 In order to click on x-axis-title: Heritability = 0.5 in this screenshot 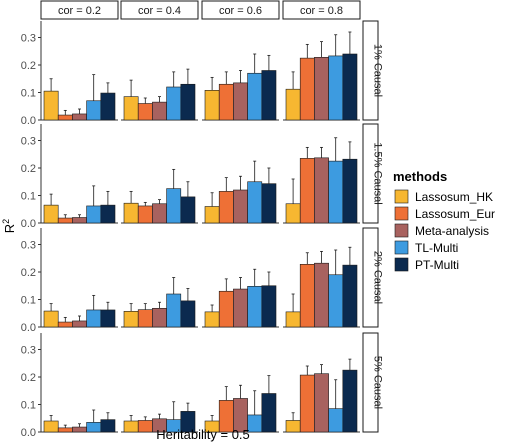, I will do `click(203, 434)`.